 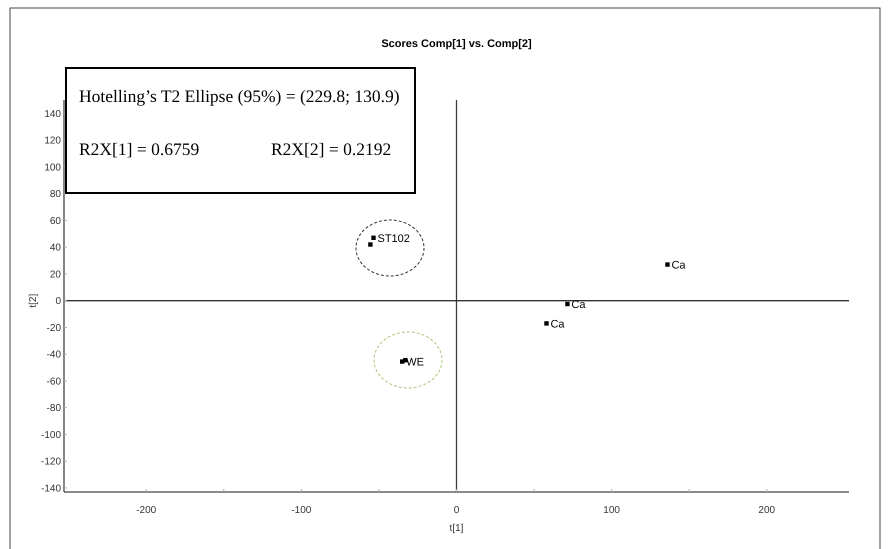 What do you see at coordinates (51, 462) in the screenshot?
I see `y-tick-label: -120` at bounding box center [51, 462].